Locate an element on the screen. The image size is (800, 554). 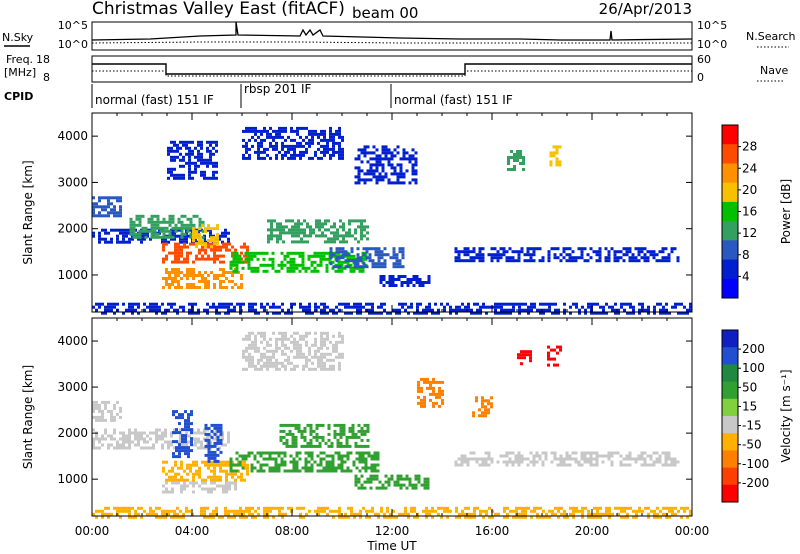
y-tick-label: 3000 is located at coordinates (72, 182).